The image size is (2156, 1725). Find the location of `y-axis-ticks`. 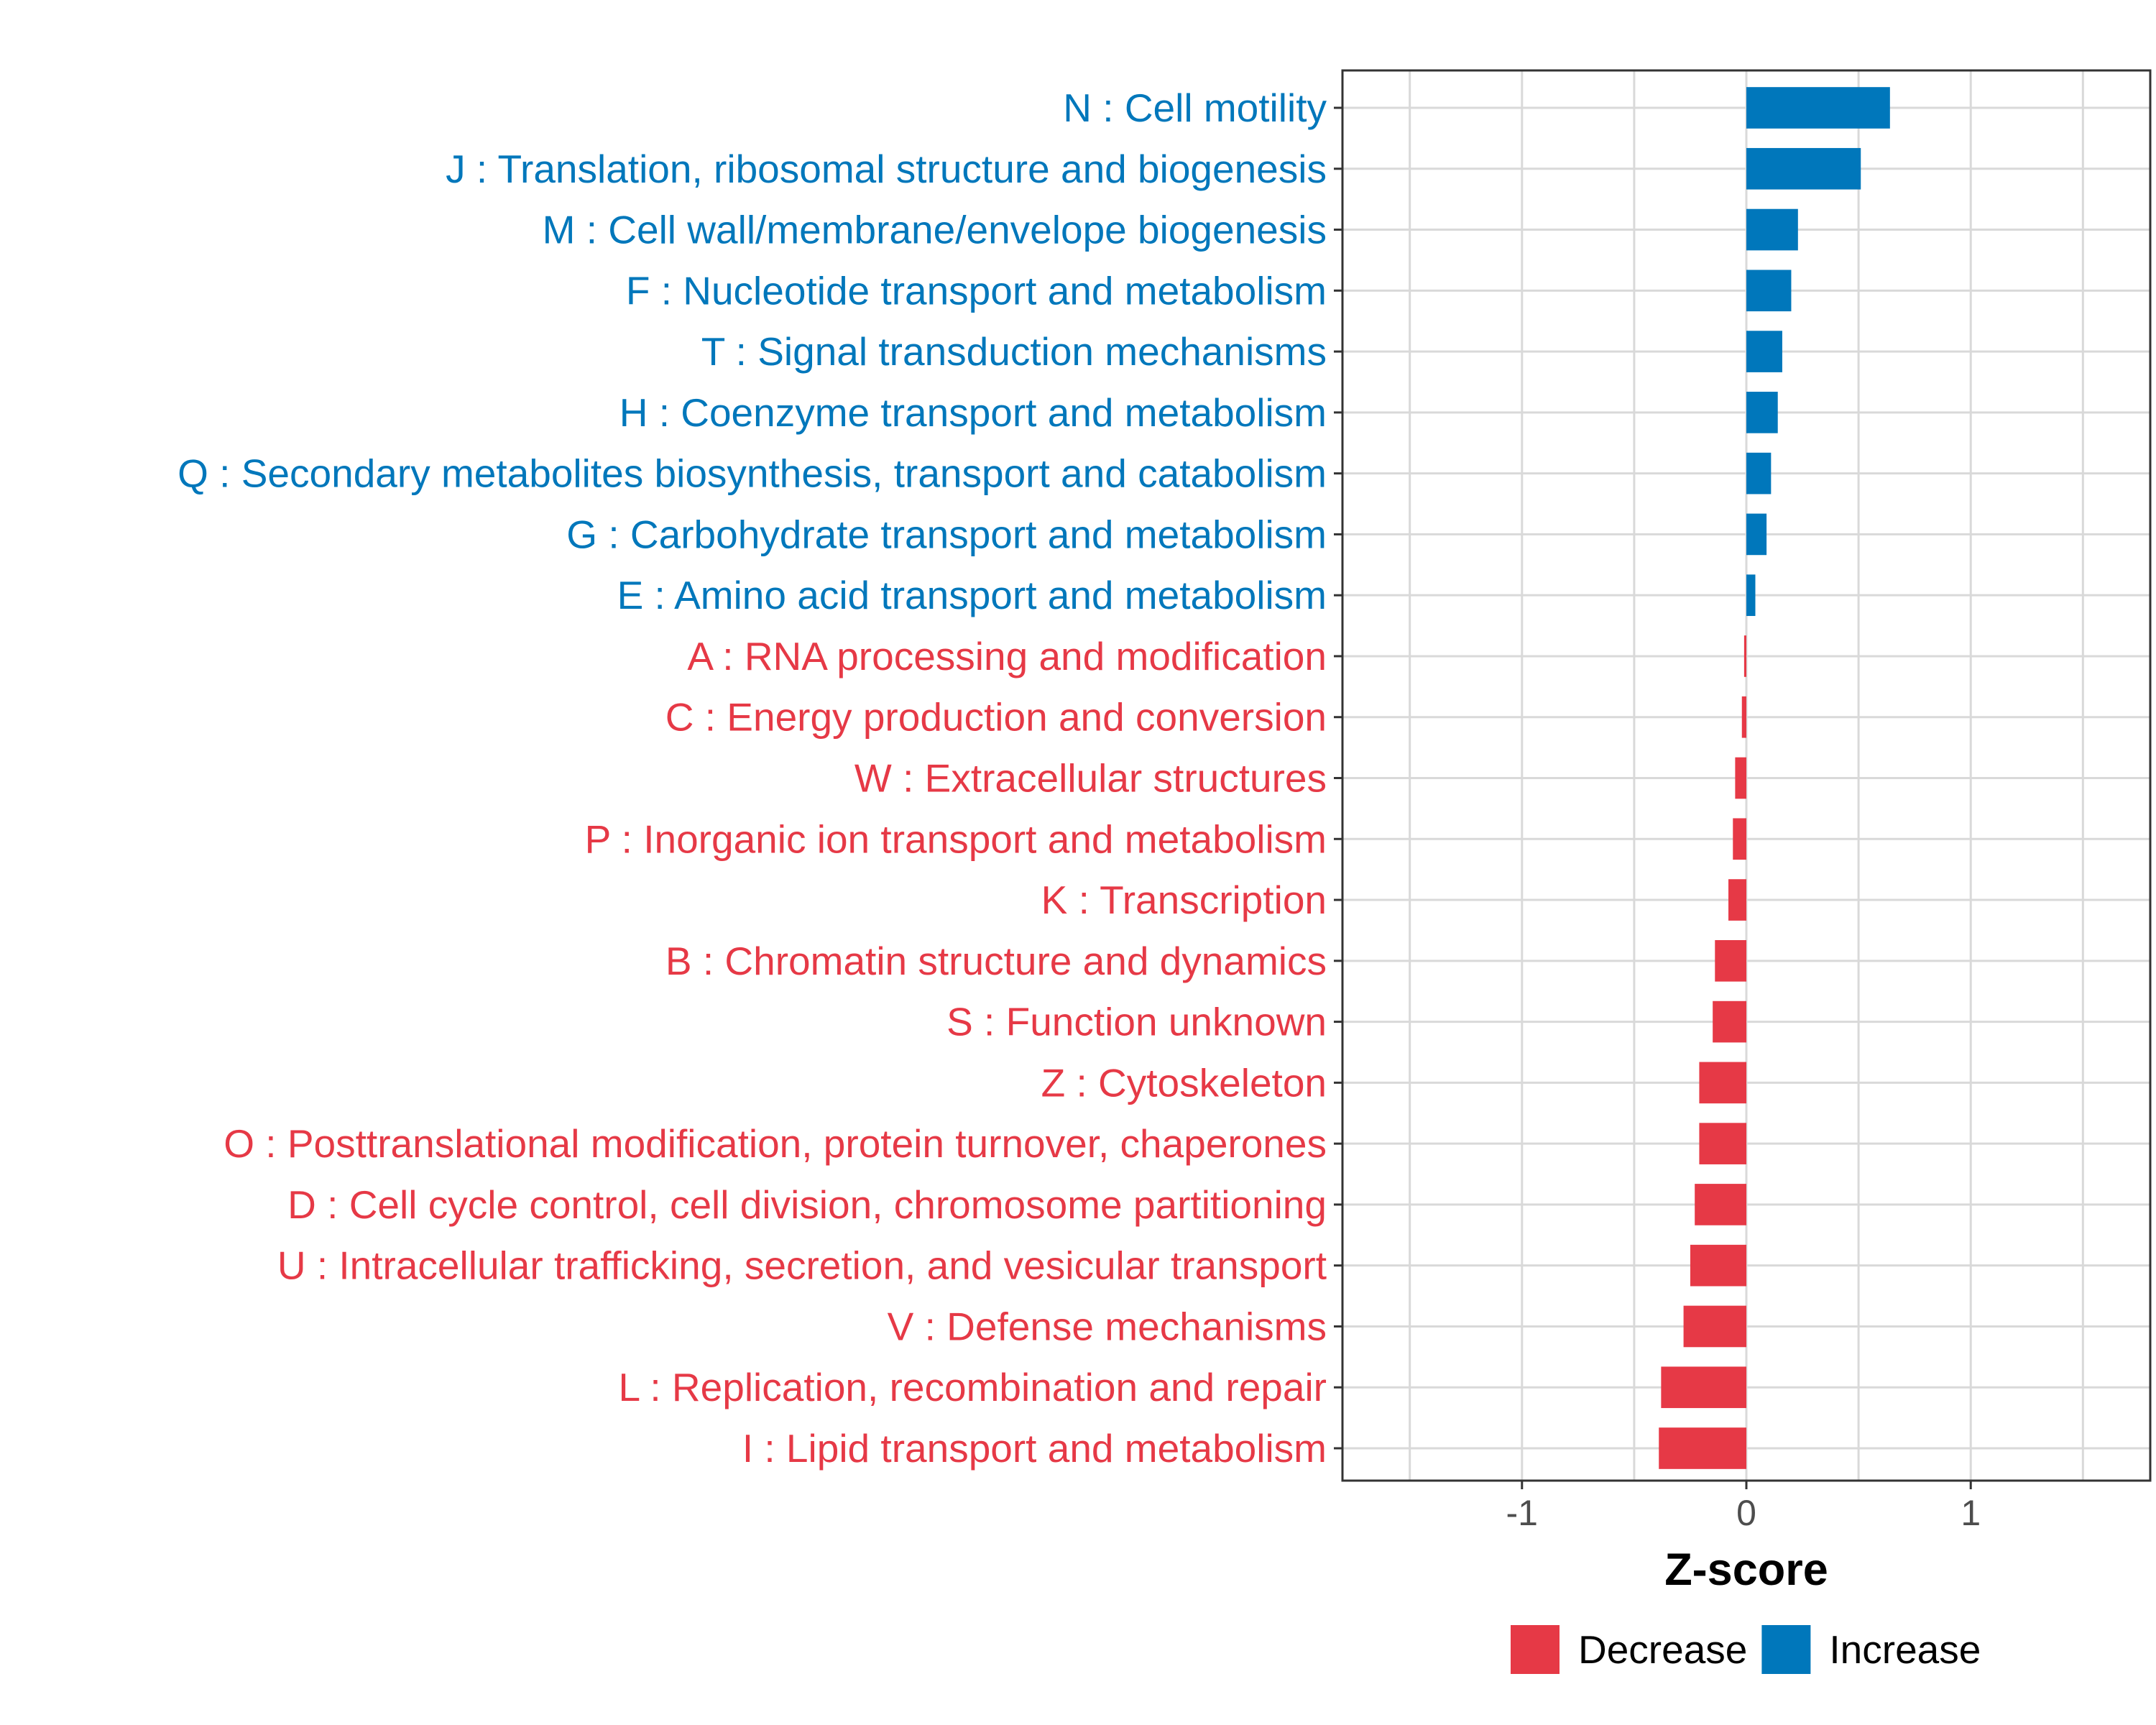

y-axis-ticks is located at coordinates (1338, 778).